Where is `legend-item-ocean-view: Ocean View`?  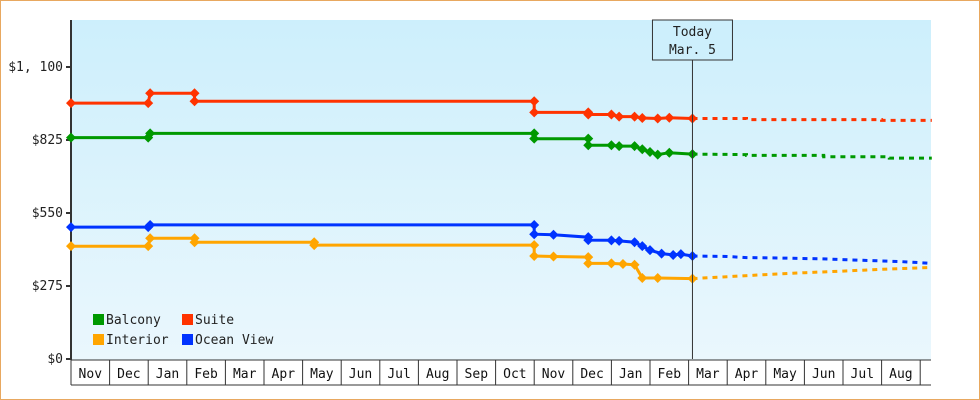
legend-item-ocean-view: Ocean View is located at coordinates (227, 340).